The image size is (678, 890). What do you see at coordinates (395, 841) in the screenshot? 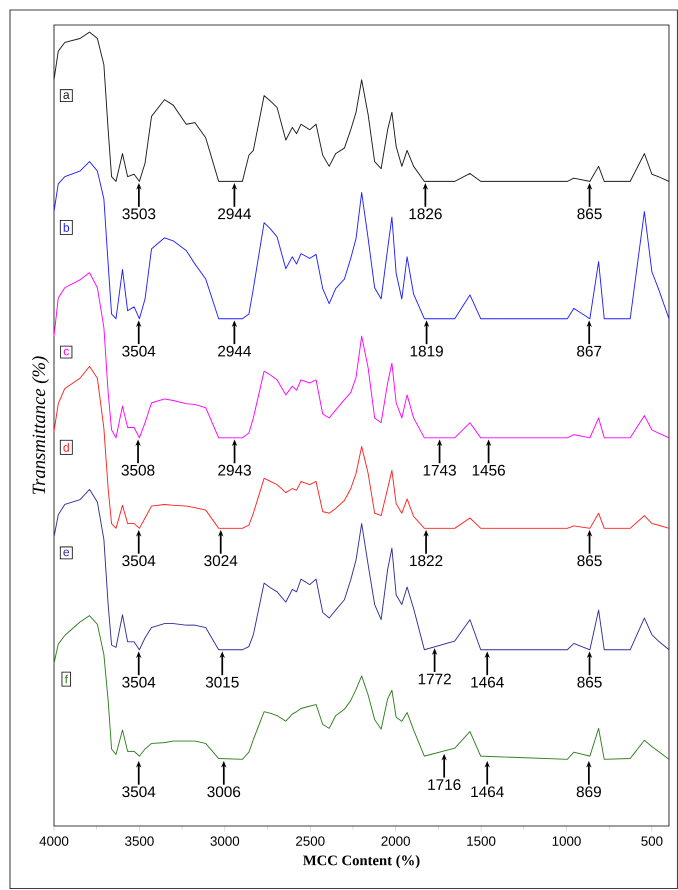
I see `x-tick-label: 2000` at bounding box center [395, 841].